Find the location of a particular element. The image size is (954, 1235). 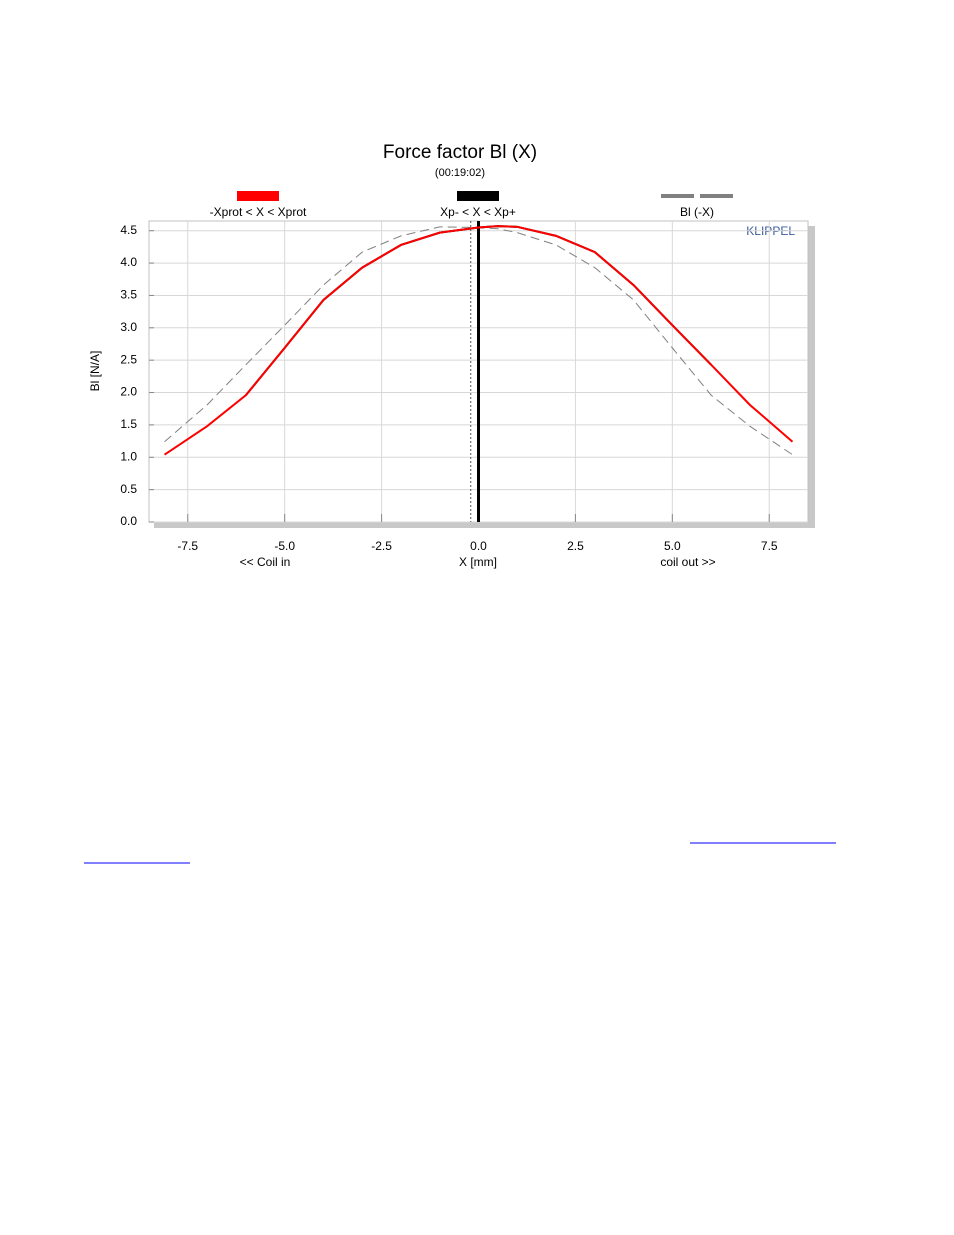

legend-label: Xp- < X < Xp+ is located at coordinates (478, 212).